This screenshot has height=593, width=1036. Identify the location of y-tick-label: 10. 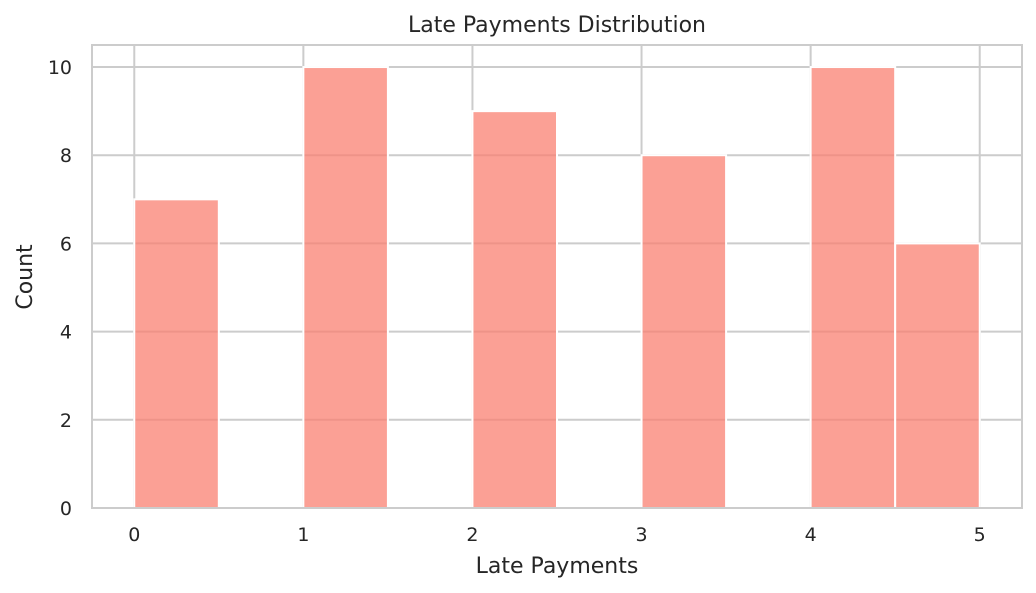
(60, 68).